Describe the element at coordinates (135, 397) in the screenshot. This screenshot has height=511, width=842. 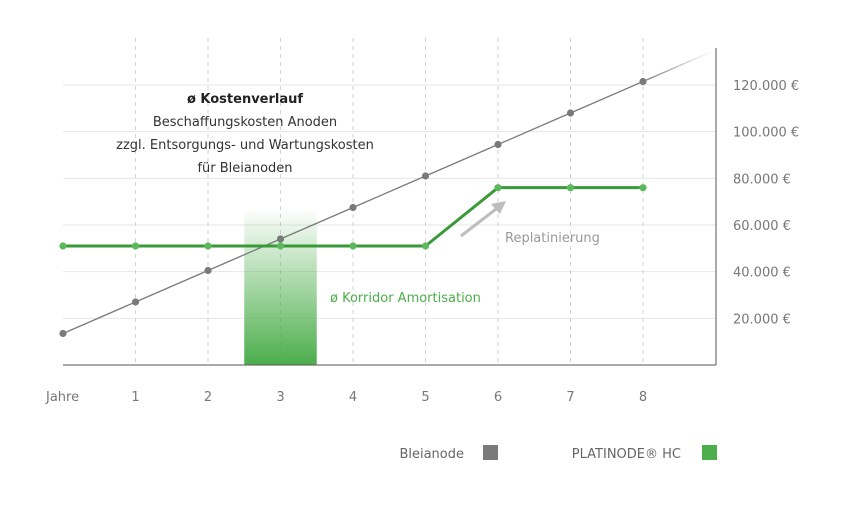
I see `x-tick-label: 1` at that location.